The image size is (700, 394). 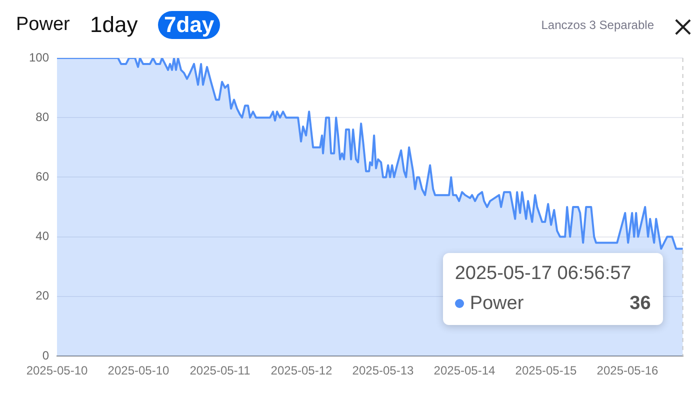 I want to click on annotation: 36, so click(x=640, y=303).